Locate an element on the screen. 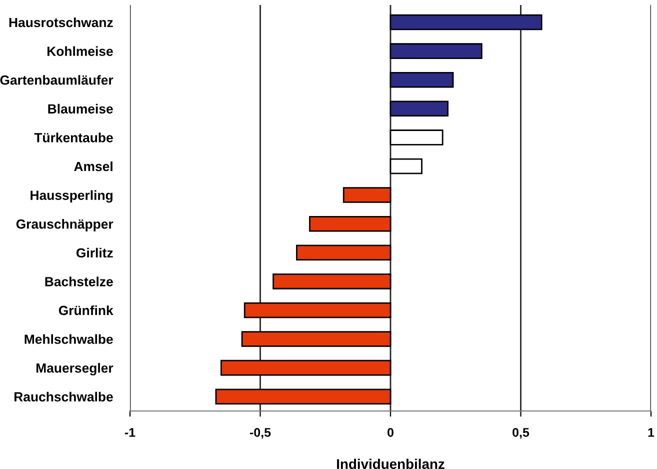 This screenshot has height=469, width=657. y-tick-label: Hausrotschwanz is located at coordinates (61, 22).